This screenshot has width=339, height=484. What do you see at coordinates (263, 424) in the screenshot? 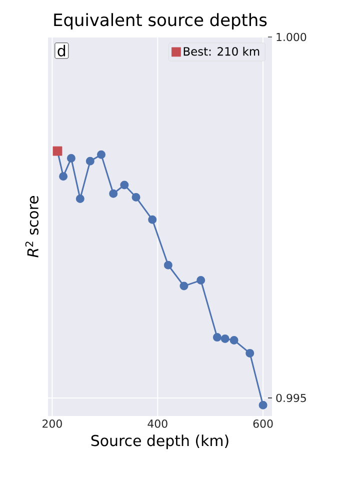
I see `x-tick-label: 600` at bounding box center [263, 424].